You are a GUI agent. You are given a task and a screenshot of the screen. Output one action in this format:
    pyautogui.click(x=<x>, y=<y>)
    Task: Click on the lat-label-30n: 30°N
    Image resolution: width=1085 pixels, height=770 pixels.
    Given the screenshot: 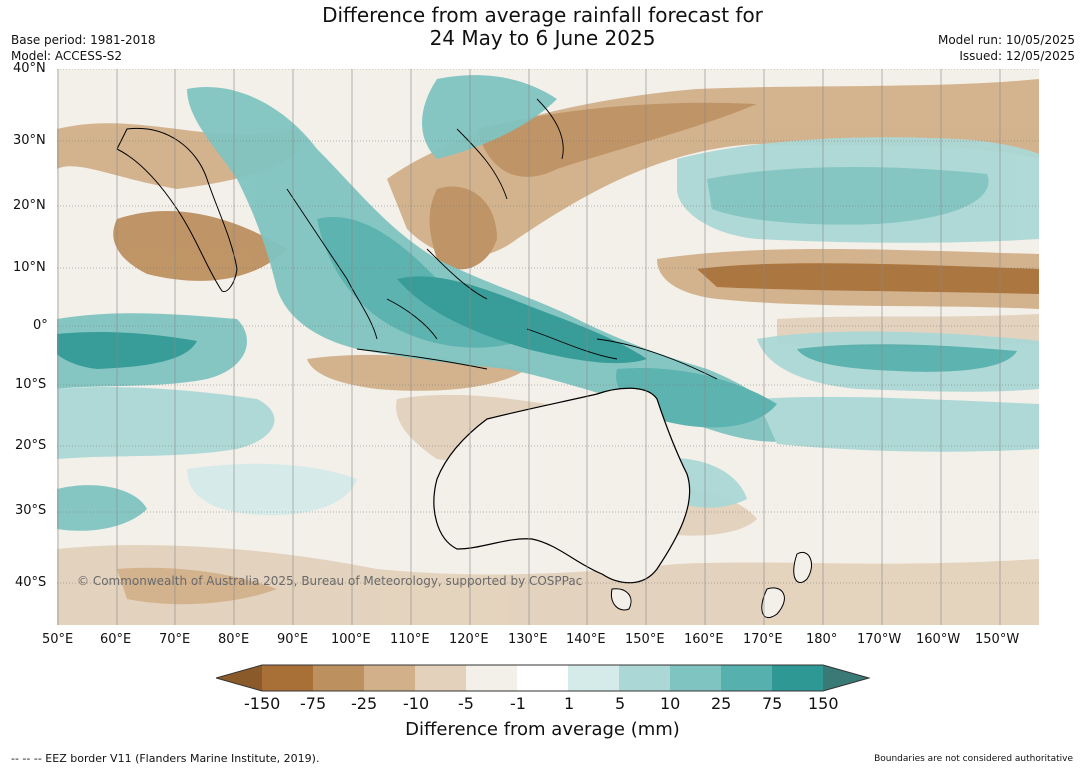 What is the action you would take?
    pyautogui.click(x=29, y=140)
    